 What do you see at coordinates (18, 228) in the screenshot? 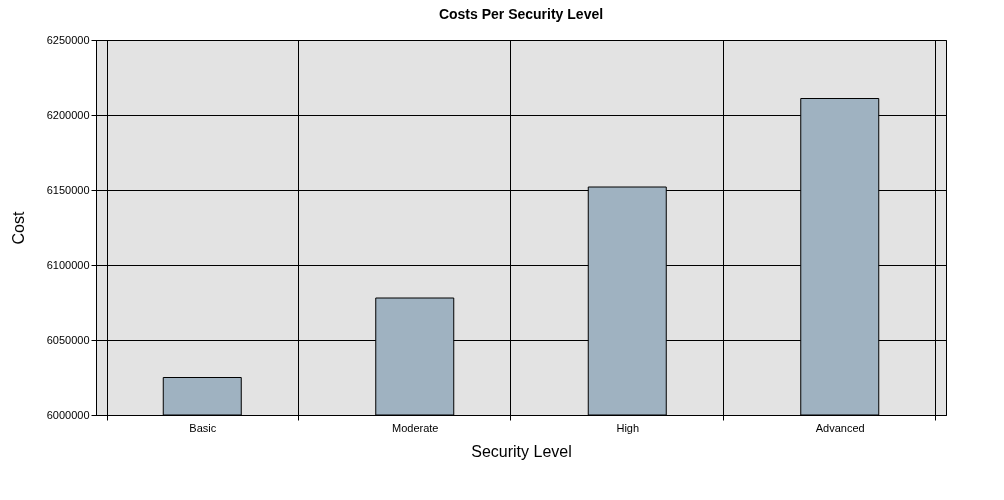
I see `y-axis-title: Cost` at bounding box center [18, 228].